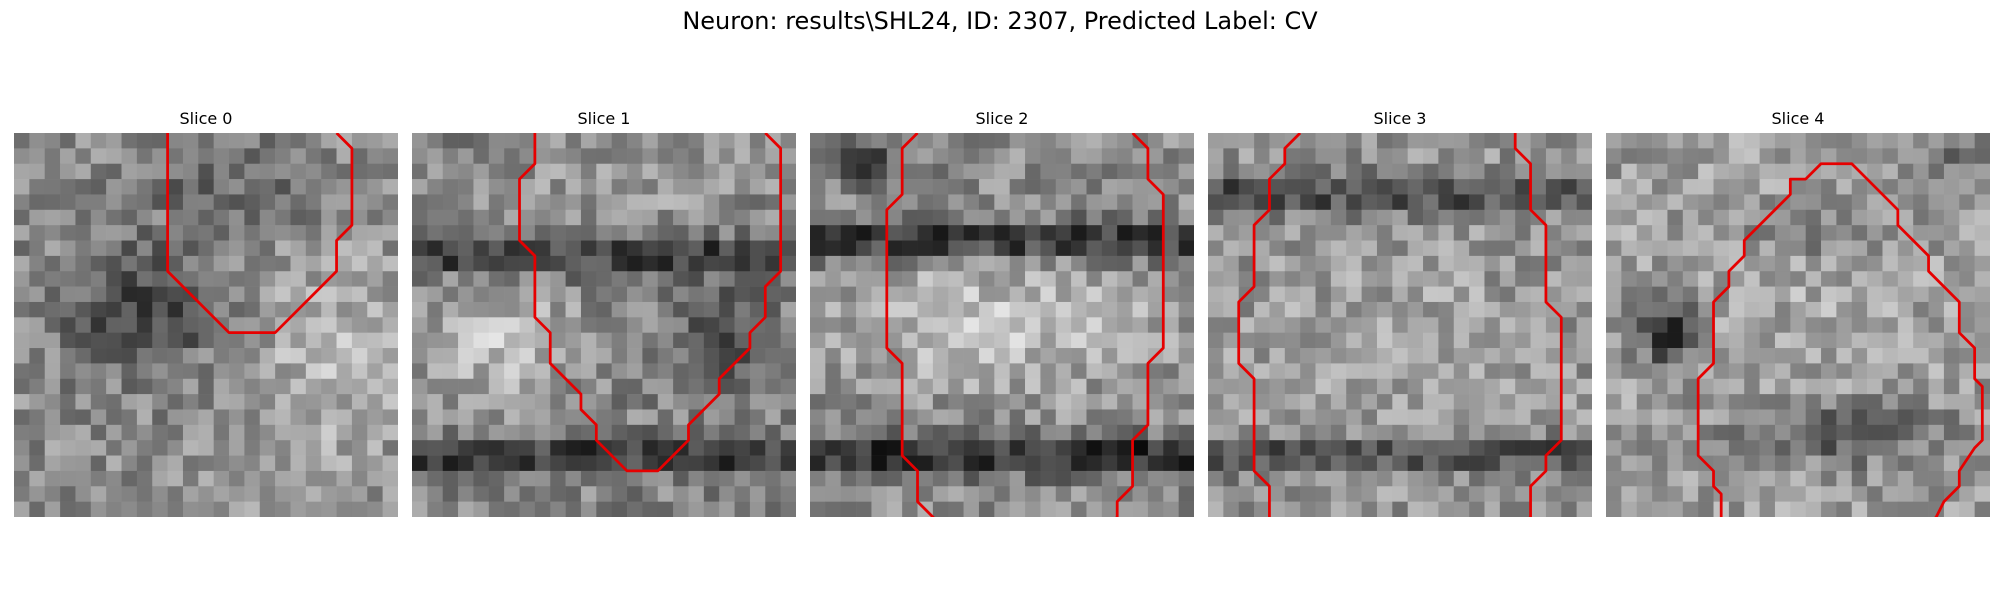 The width and height of the screenshot is (2000, 600). I want to click on slice-title-4: Slice 4, so click(1798, 118).